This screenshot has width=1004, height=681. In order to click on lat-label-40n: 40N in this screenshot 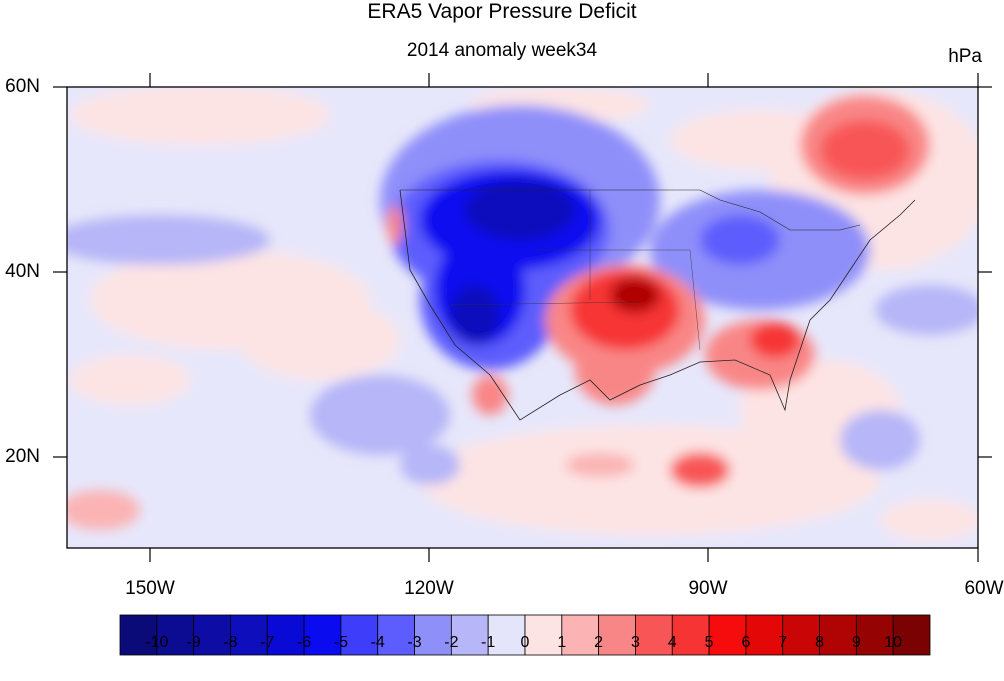, I will do `click(22, 271)`.